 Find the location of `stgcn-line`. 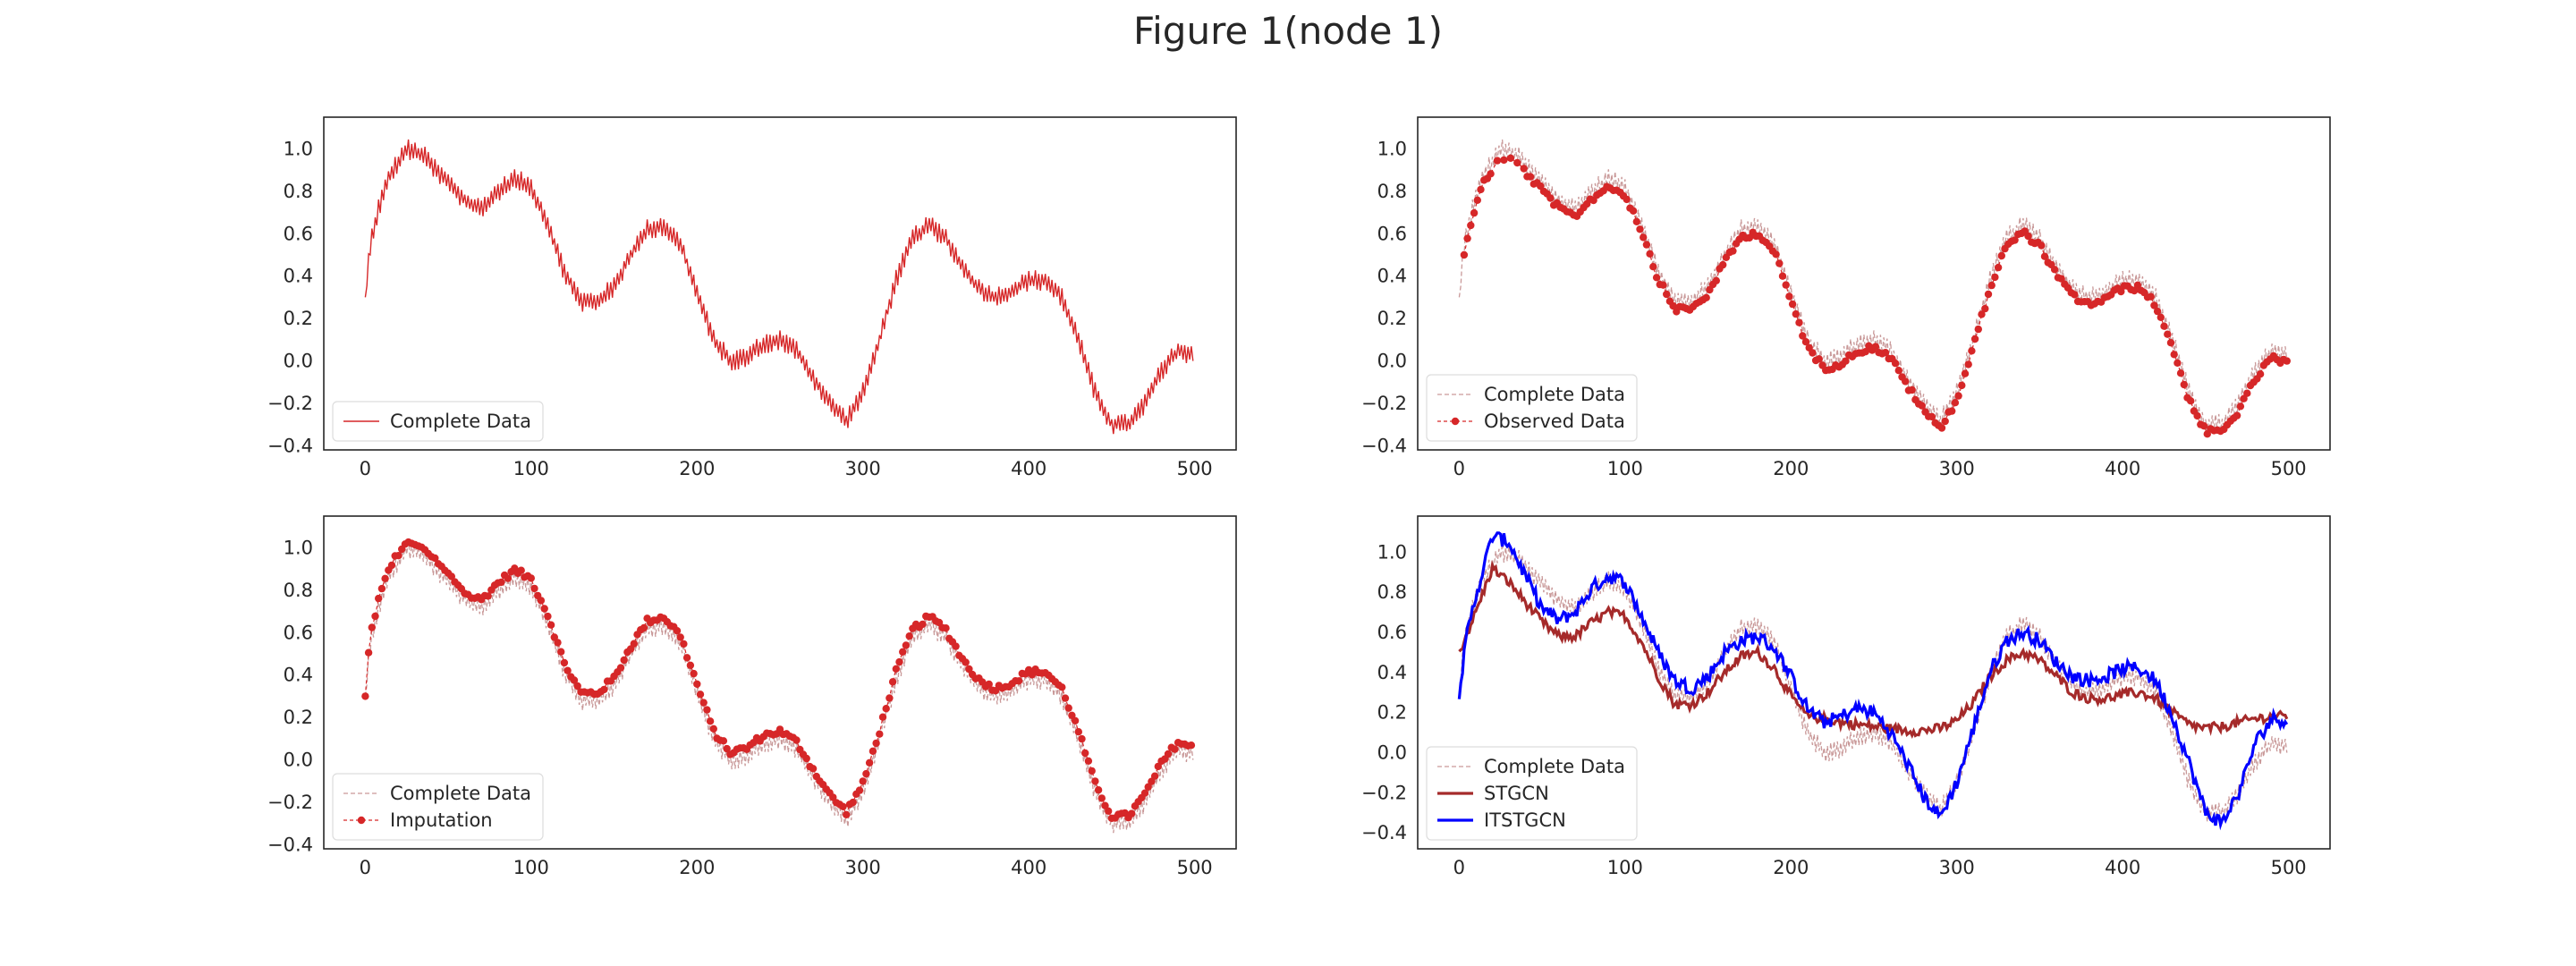

stgcn-line is located at coordinates (1873, 649).